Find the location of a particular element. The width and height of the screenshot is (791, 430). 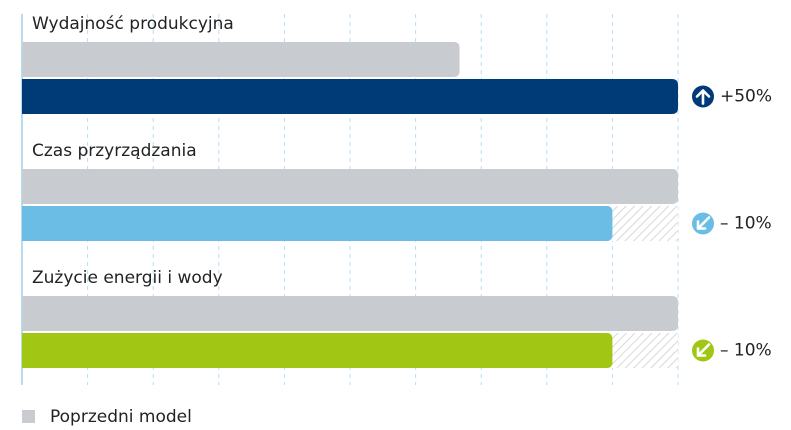

legend-label: Poprzedni model is located at coordinates (121, 417).